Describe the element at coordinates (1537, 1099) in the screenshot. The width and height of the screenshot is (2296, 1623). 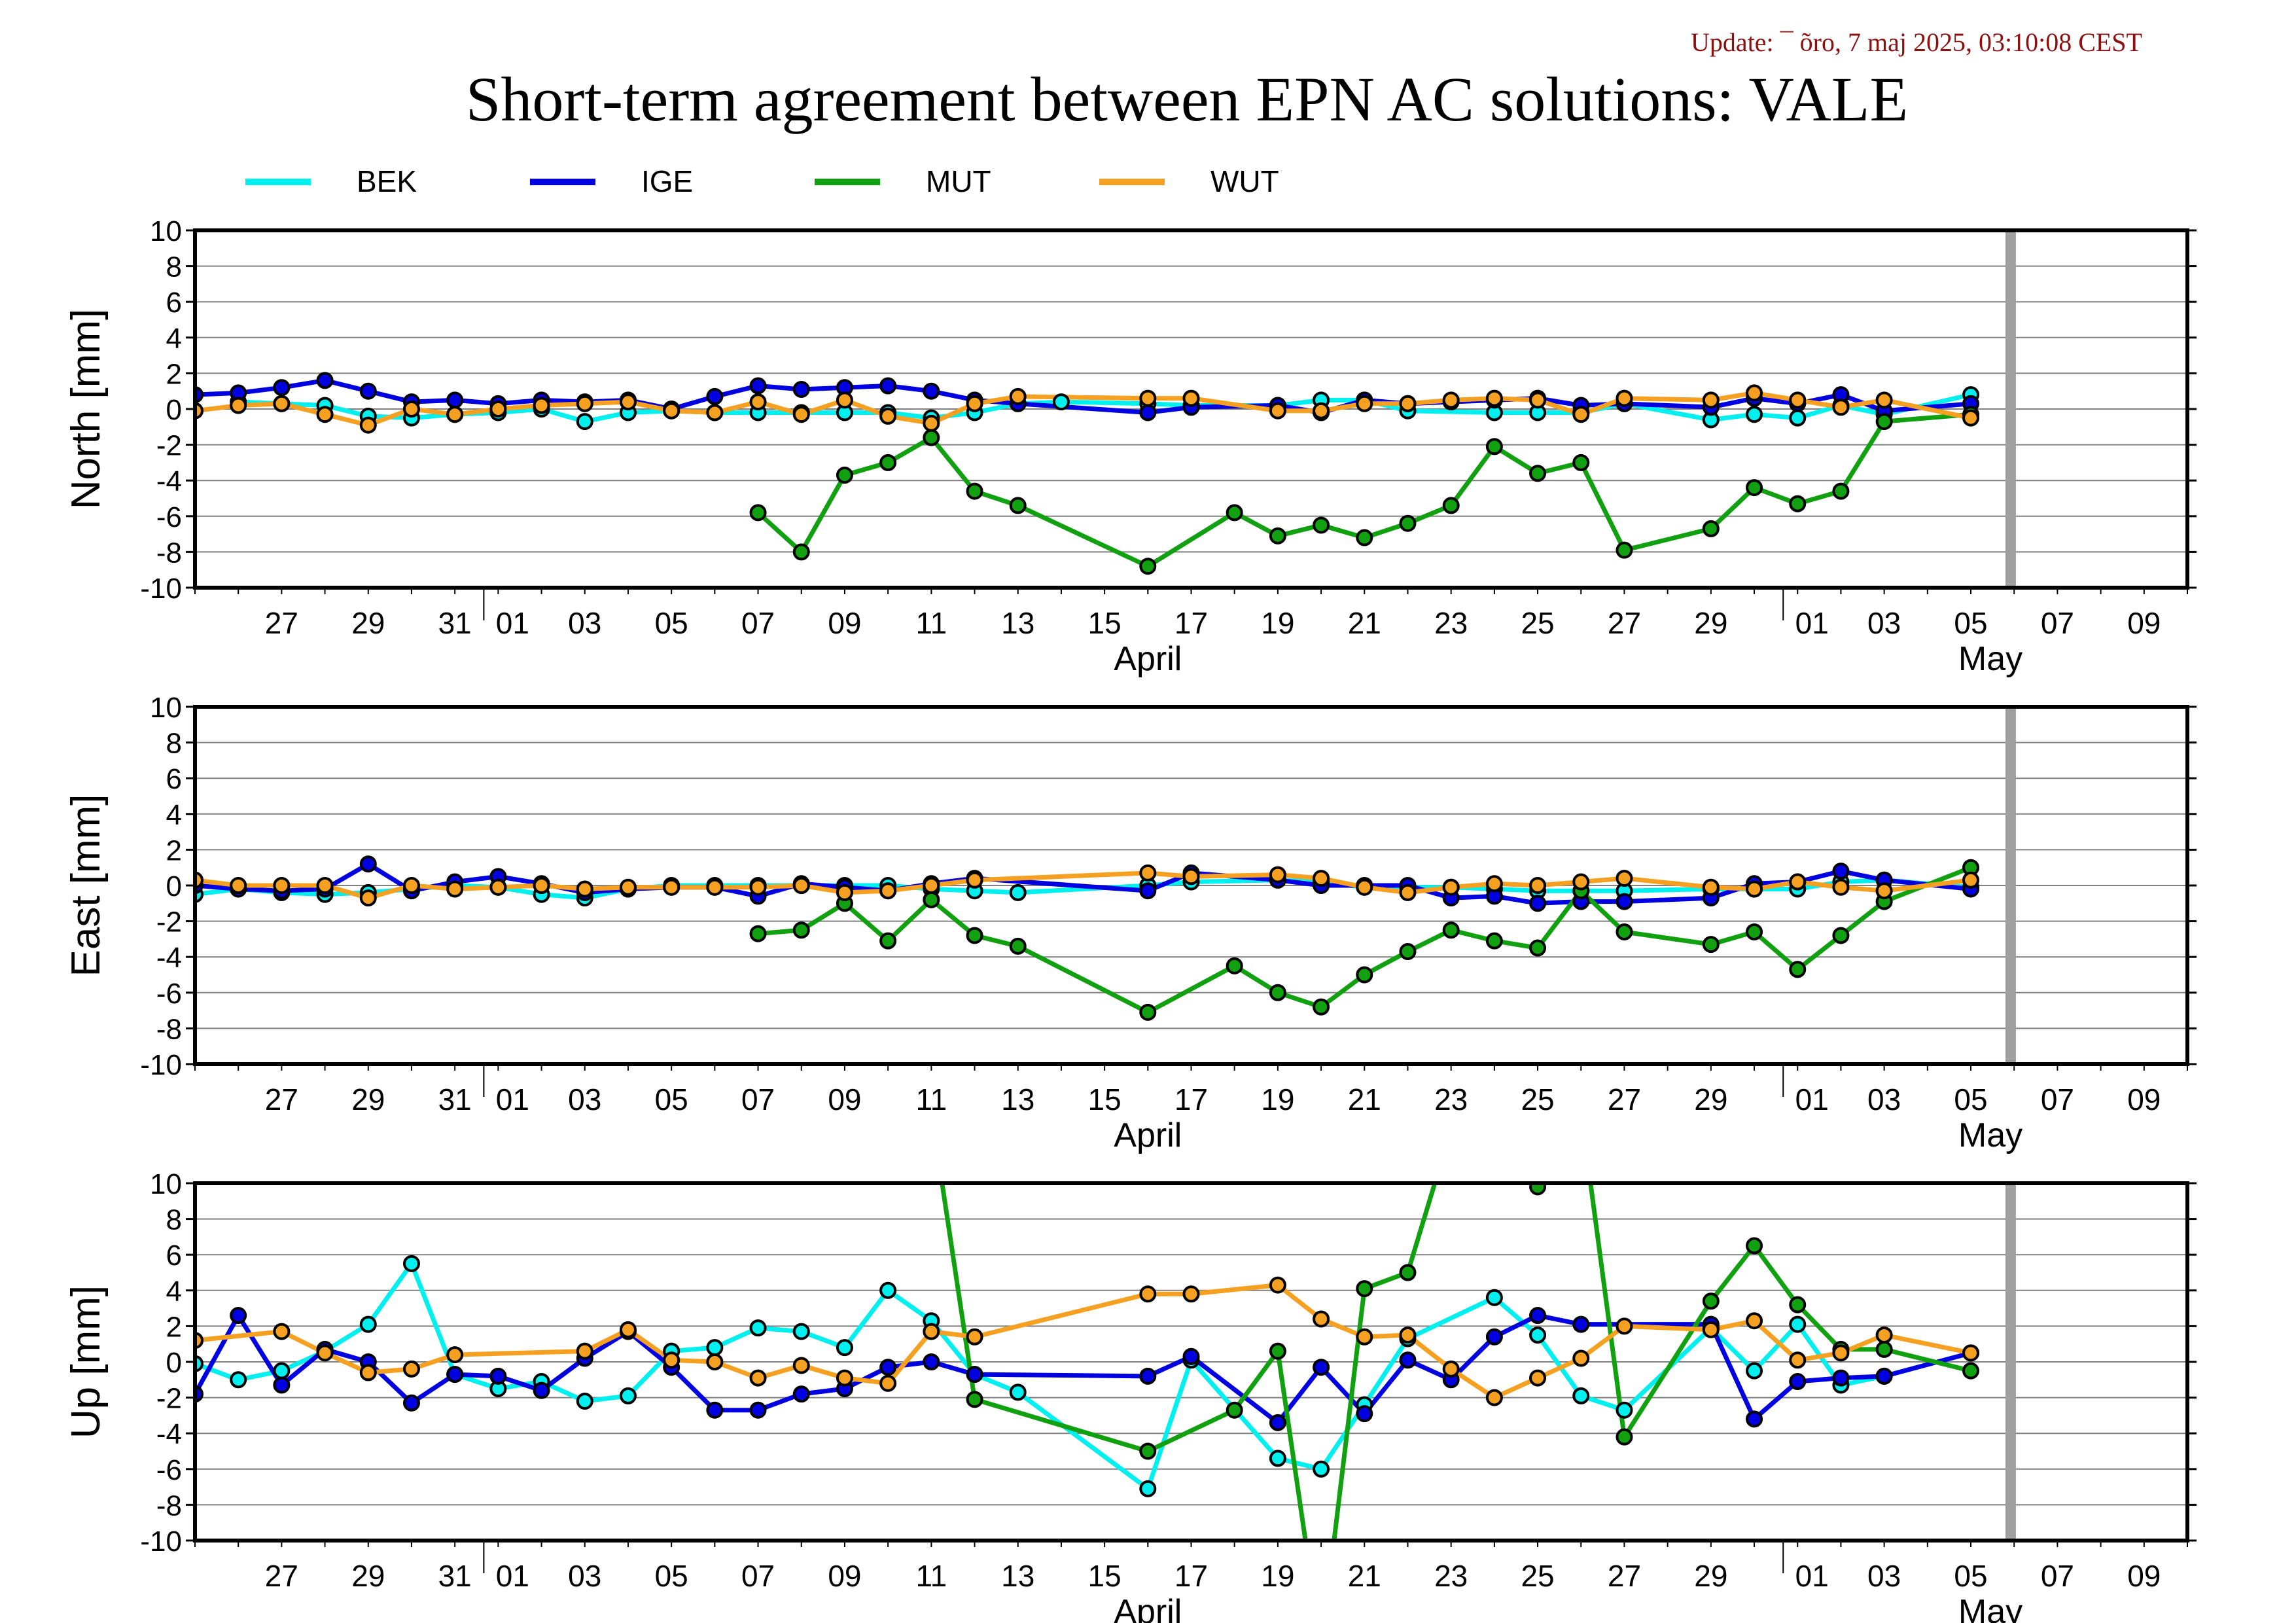
I see `x-tick-label: 25` at that location.